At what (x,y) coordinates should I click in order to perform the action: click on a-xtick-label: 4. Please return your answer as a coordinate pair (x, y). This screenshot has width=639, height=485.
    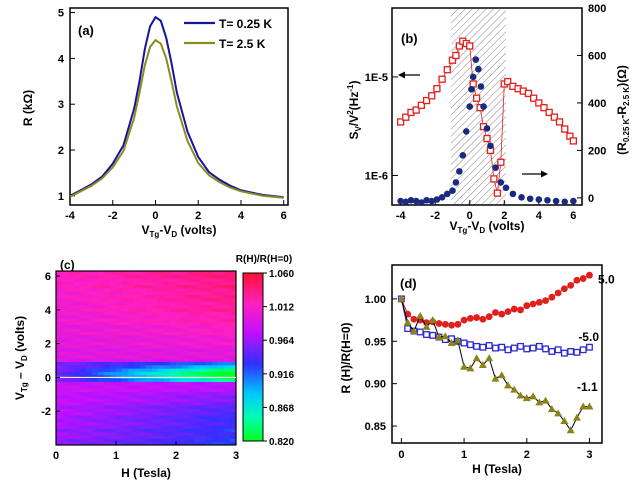
    Looking at the image, I should click on (241, 216).